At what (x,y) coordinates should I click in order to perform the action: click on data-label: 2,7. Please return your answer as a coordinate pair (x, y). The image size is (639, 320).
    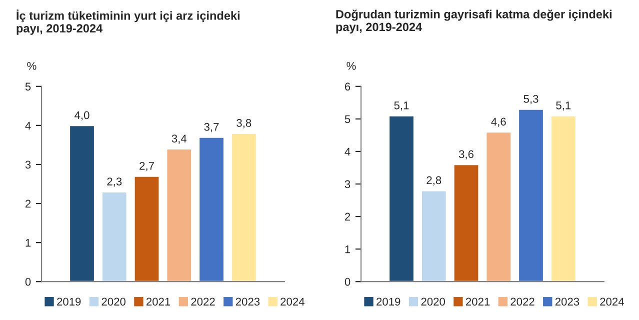
    Looking at the image, I should click on (147, 167).